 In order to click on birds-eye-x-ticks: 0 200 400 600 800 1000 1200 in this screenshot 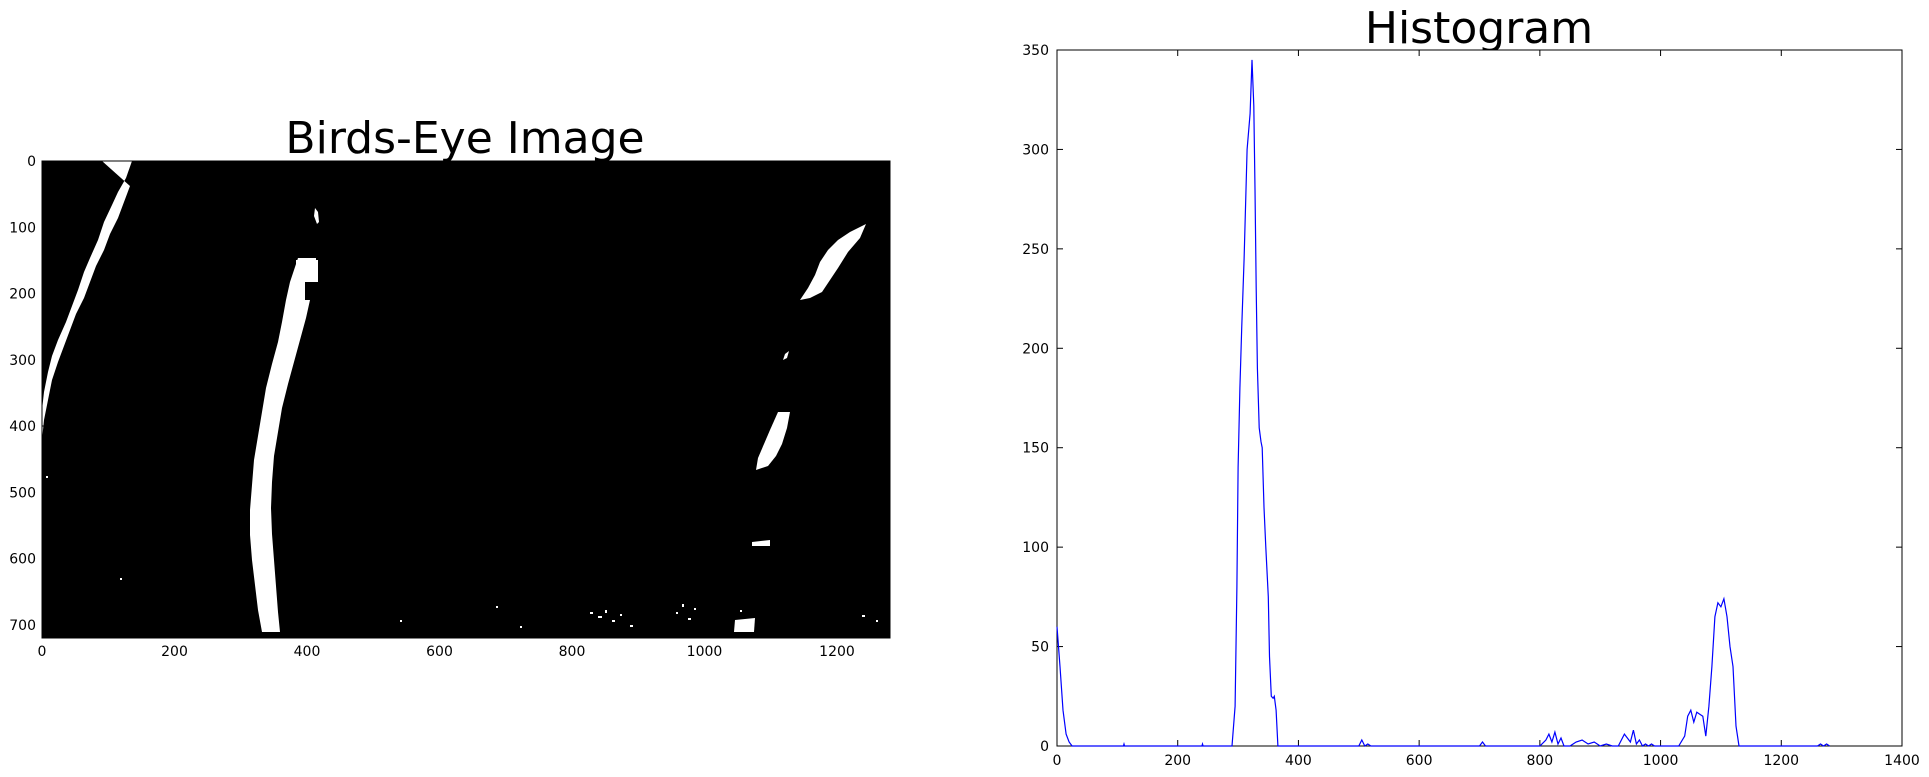, I will do `click(446, 646)`.